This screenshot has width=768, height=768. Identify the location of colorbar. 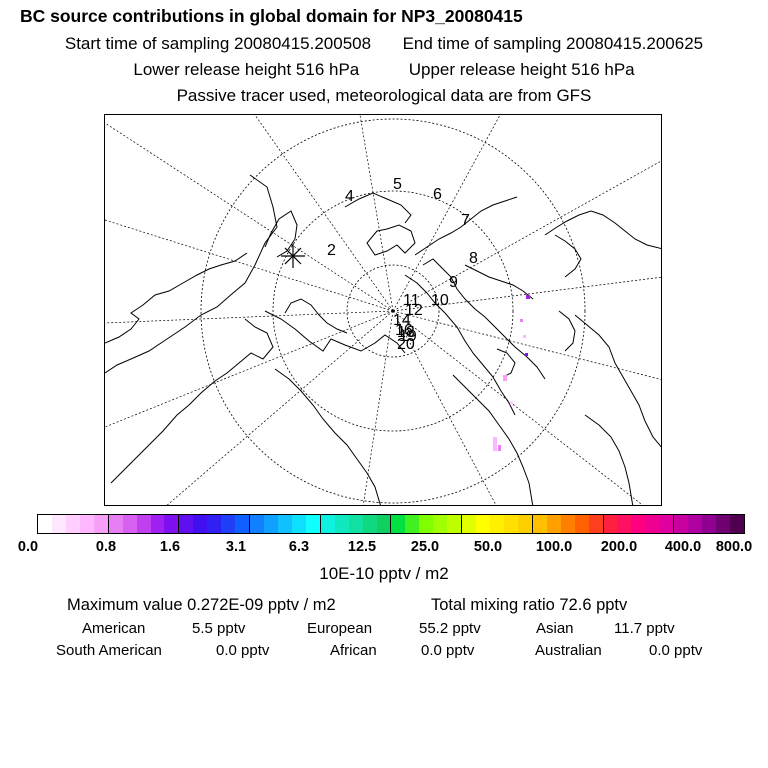
(391, 524).